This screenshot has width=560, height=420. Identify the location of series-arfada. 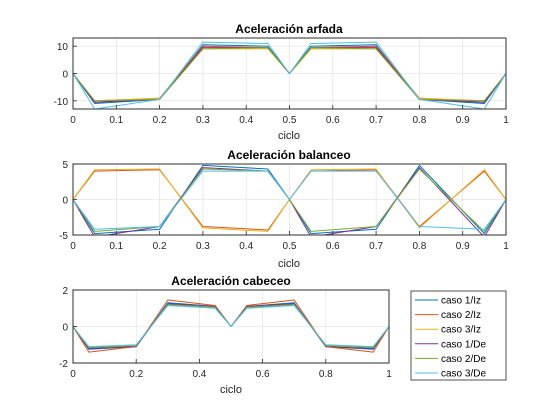
(289, 75).